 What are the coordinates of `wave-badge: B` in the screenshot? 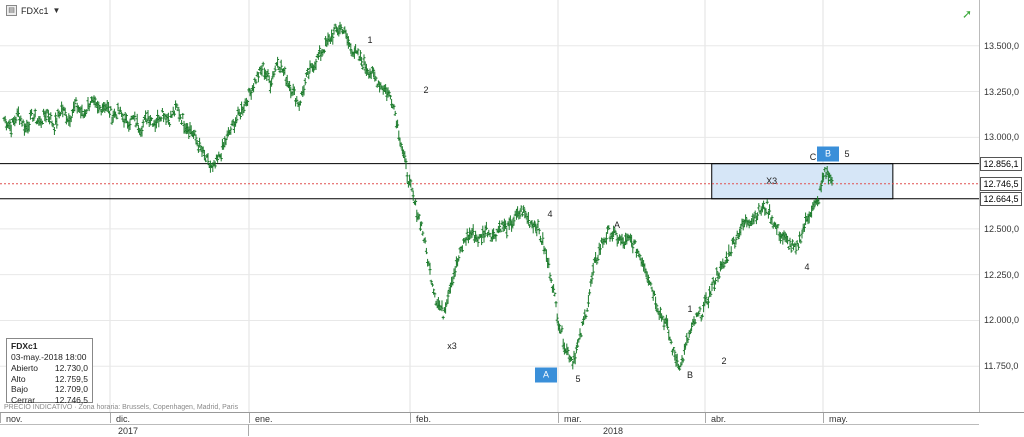 It's located at (828, 154).